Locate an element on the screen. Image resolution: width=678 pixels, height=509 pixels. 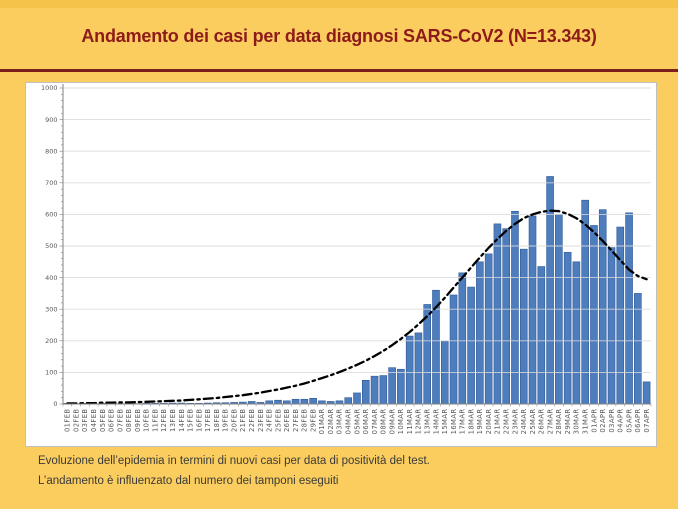
x-tick-label: 31MAR is located at coordinates (586, 422).